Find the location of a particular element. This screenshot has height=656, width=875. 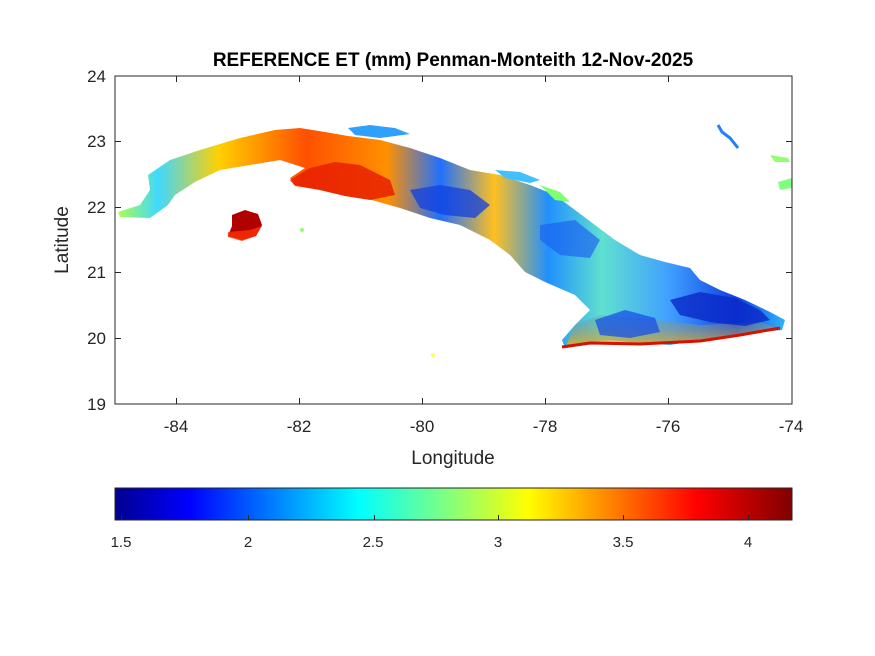

colorbar-tick-label: 2.5 is located at coordinates (373, 542).